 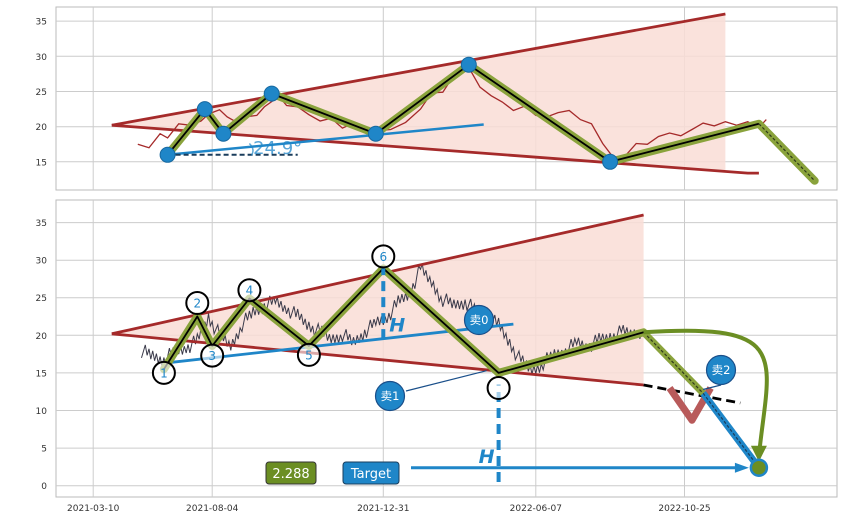 I want to click on value-box-label: 2.288, so click(x=290, y=474).